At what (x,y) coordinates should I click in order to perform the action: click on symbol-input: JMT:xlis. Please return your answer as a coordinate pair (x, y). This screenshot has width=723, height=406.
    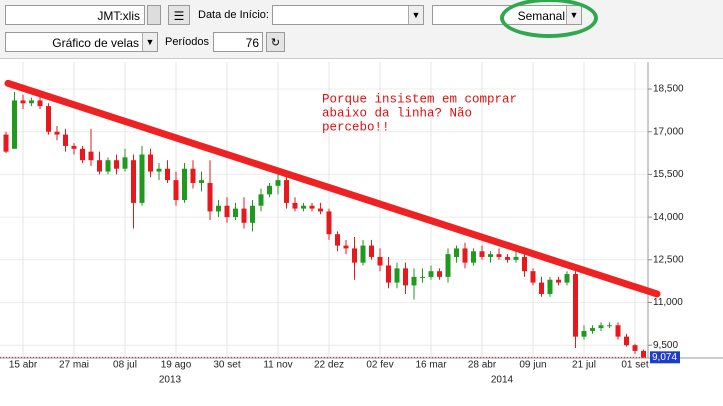
    Looking at the image, I should click on (75, 15).